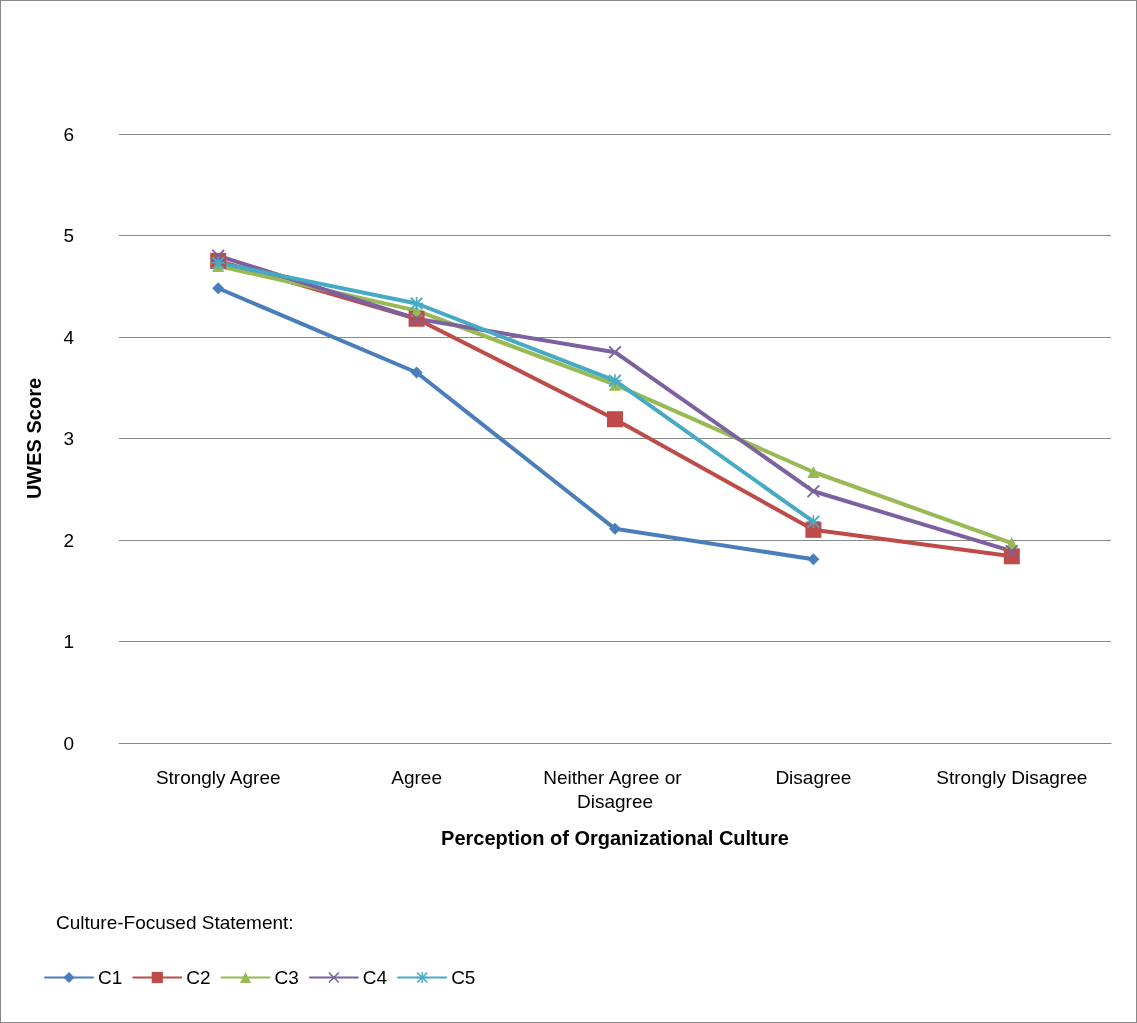 Image resolution: width=1137 pixels, height=1023 pixels. I want to click on y-tick-label: 0, so click(68, 743).